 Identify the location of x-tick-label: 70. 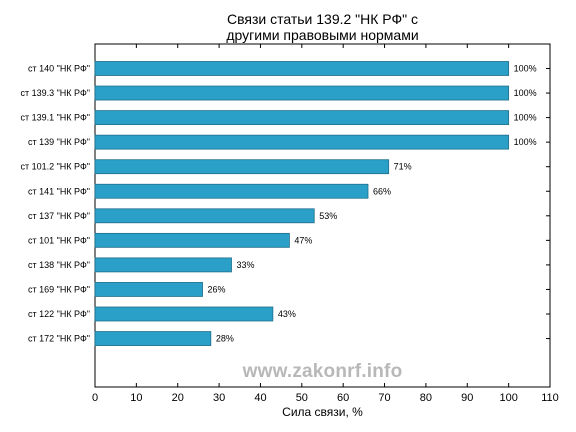
(384, 398).